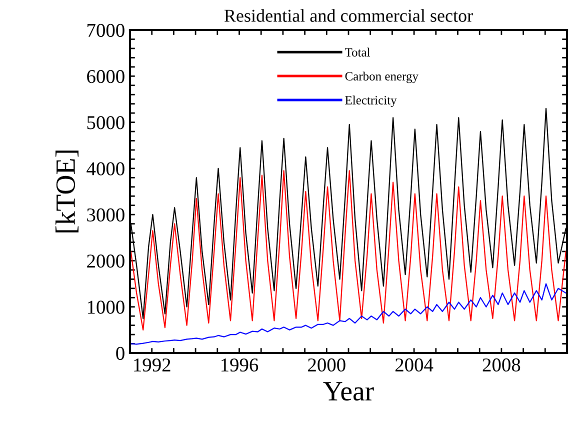 The height and width of the screenshot is (425, 578). What do you see at coordinates (105, 215) in the screenshot?
I see `y-tick-label: 3000` at bounding box center [105, 215].